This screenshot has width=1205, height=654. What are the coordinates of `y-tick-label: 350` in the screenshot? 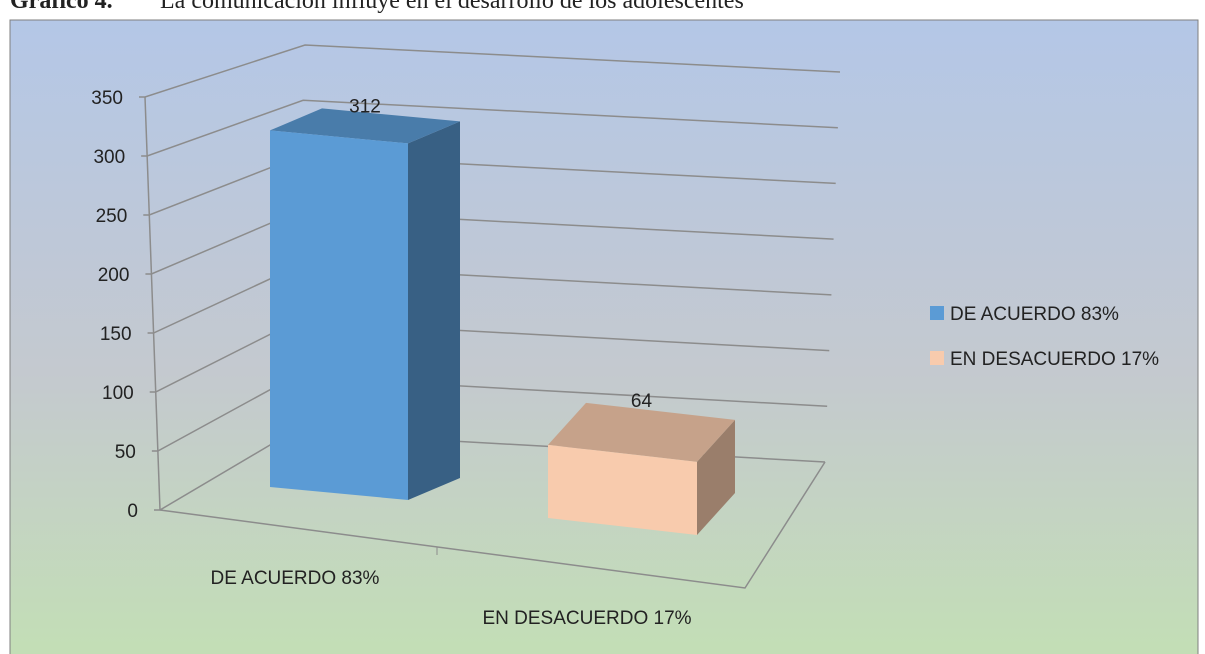 It's located at (107, 98).